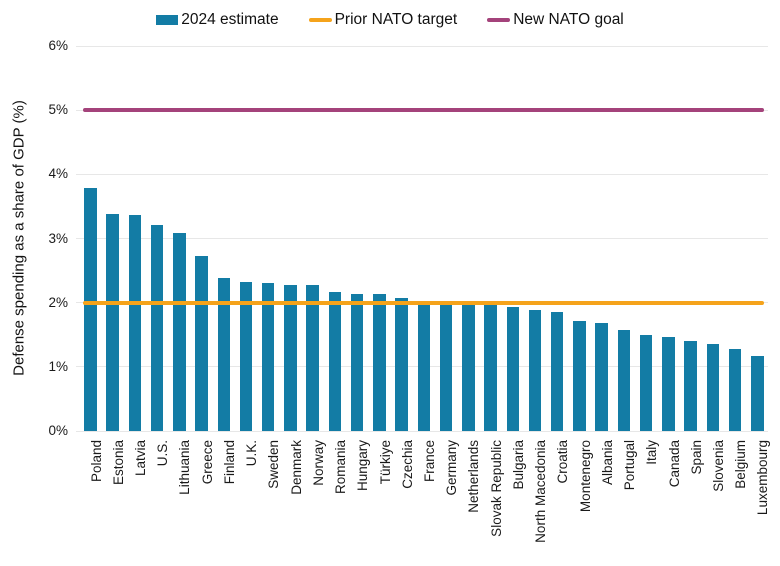 Image resolution: width=780 pixels, height=566 pixels. I want to click on x-tick-label: North Macedonia, so click(541, 491).